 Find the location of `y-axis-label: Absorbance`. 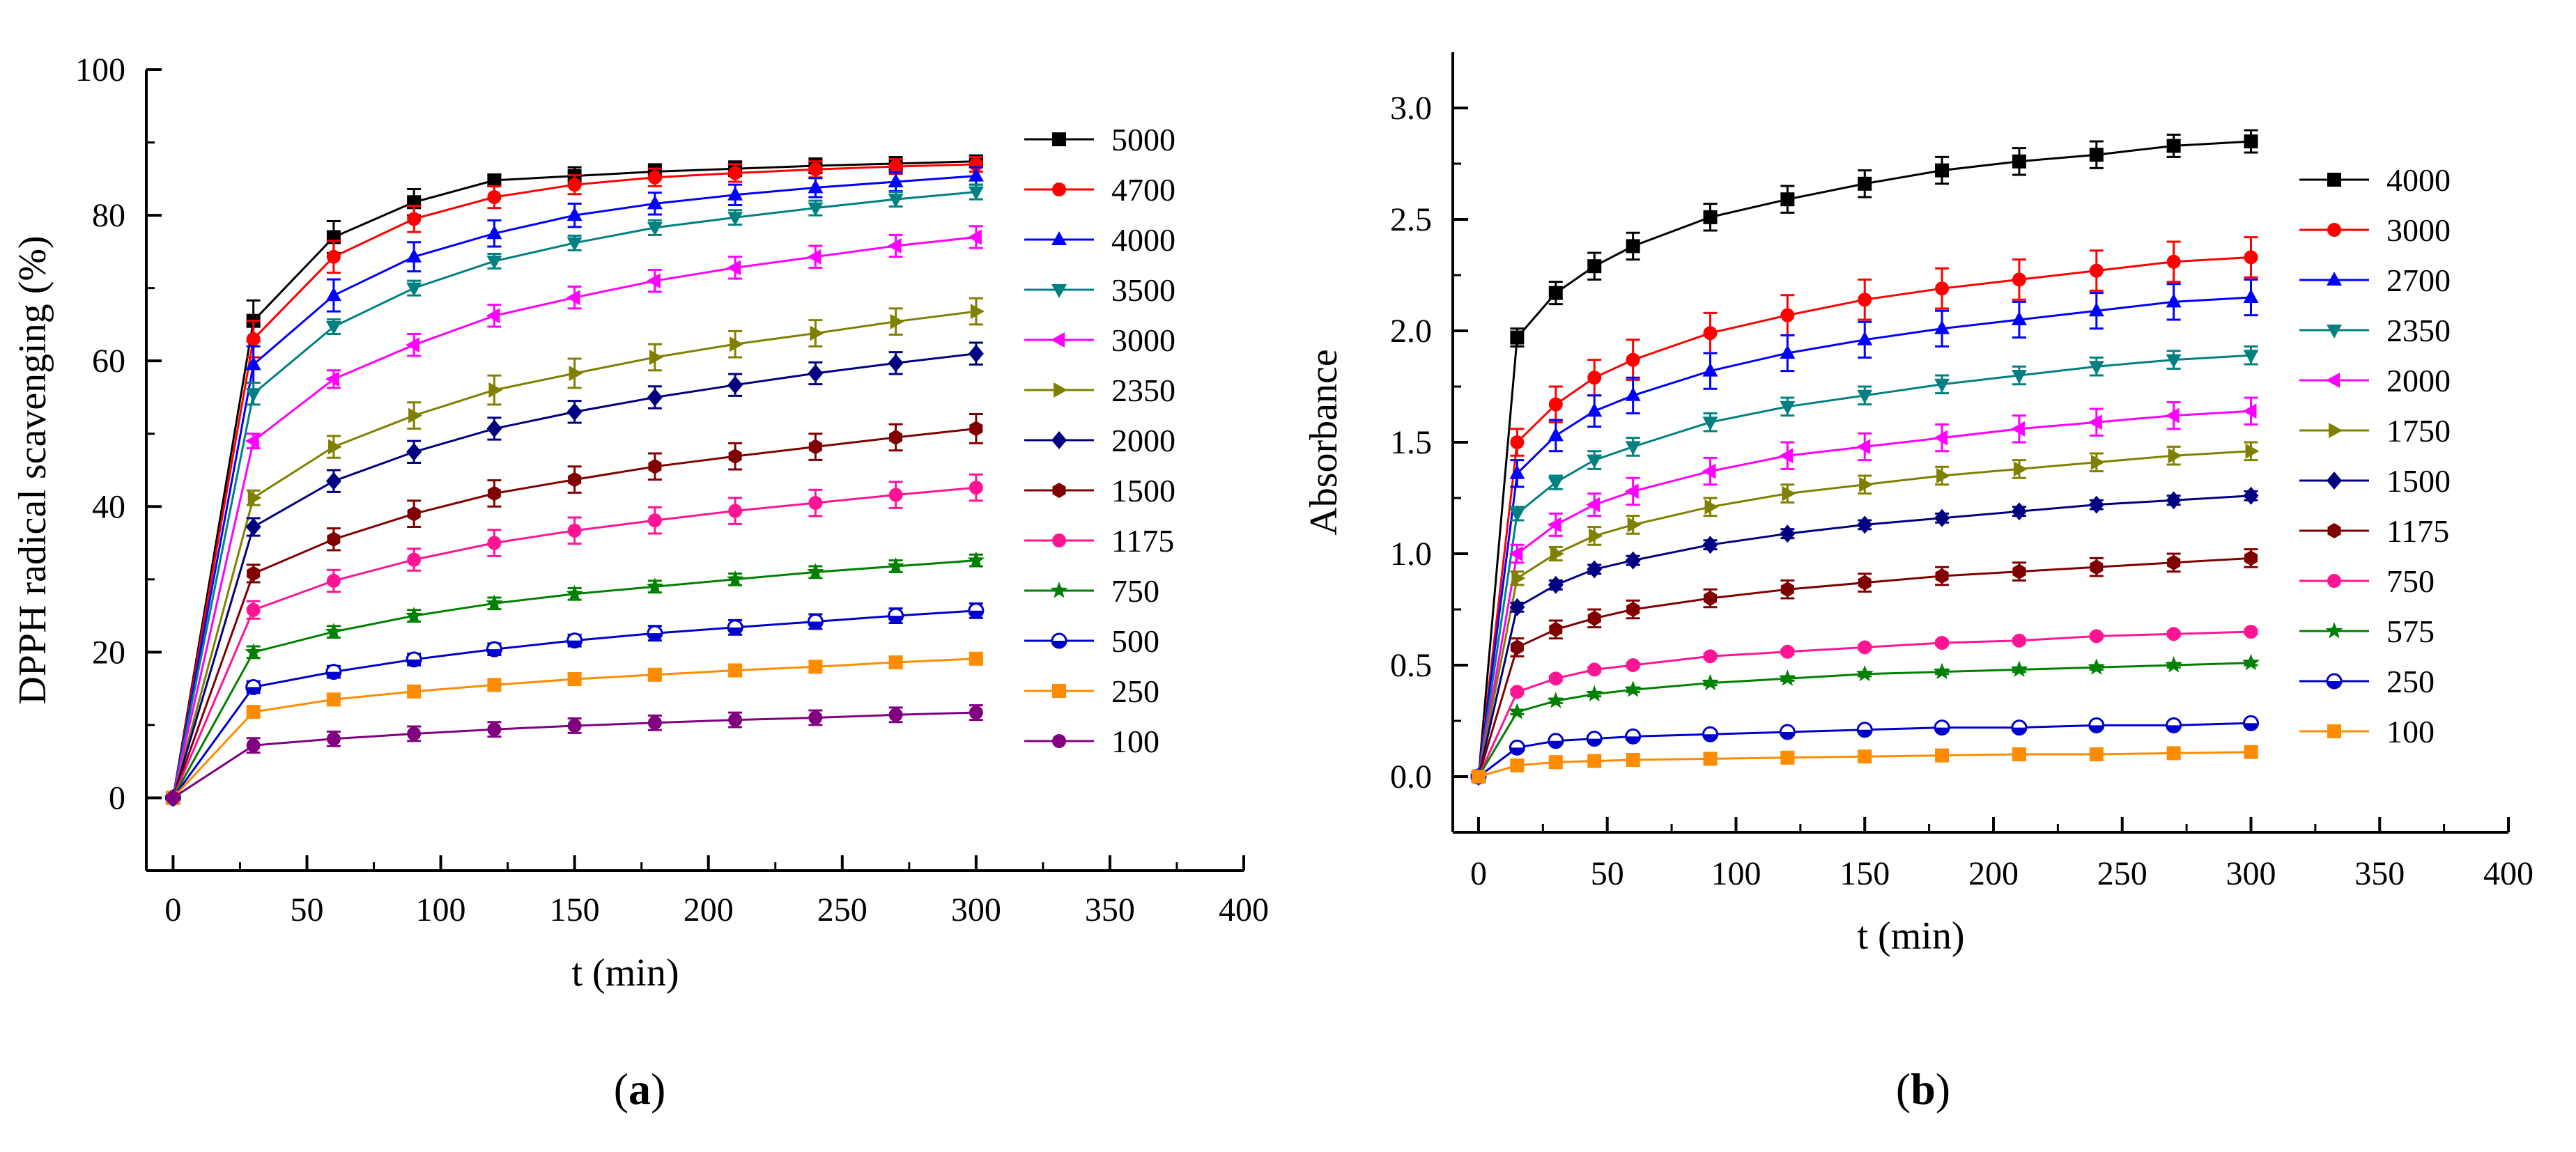

y-axis-label: Absorbance is located at coordinates (1323, 442).